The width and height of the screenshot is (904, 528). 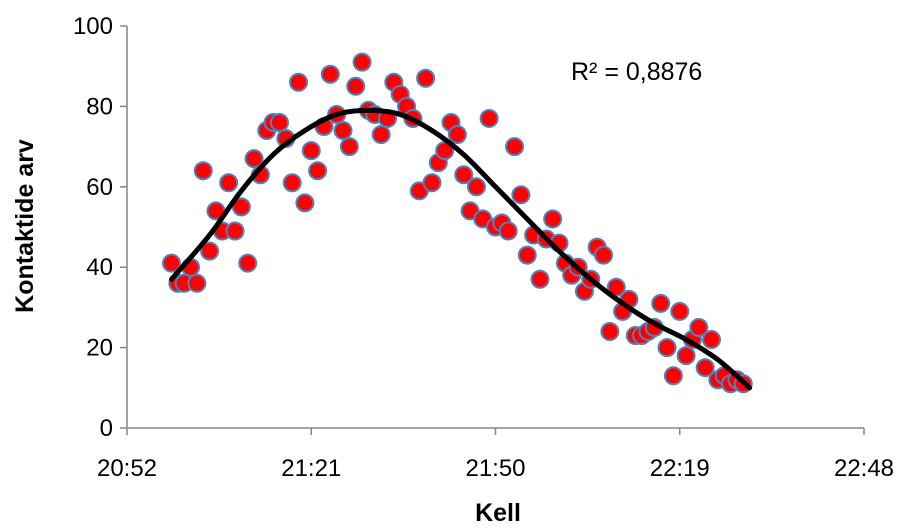 I want to click on y-axis-title: Kontaktide arv, so click(x=25, y=226).